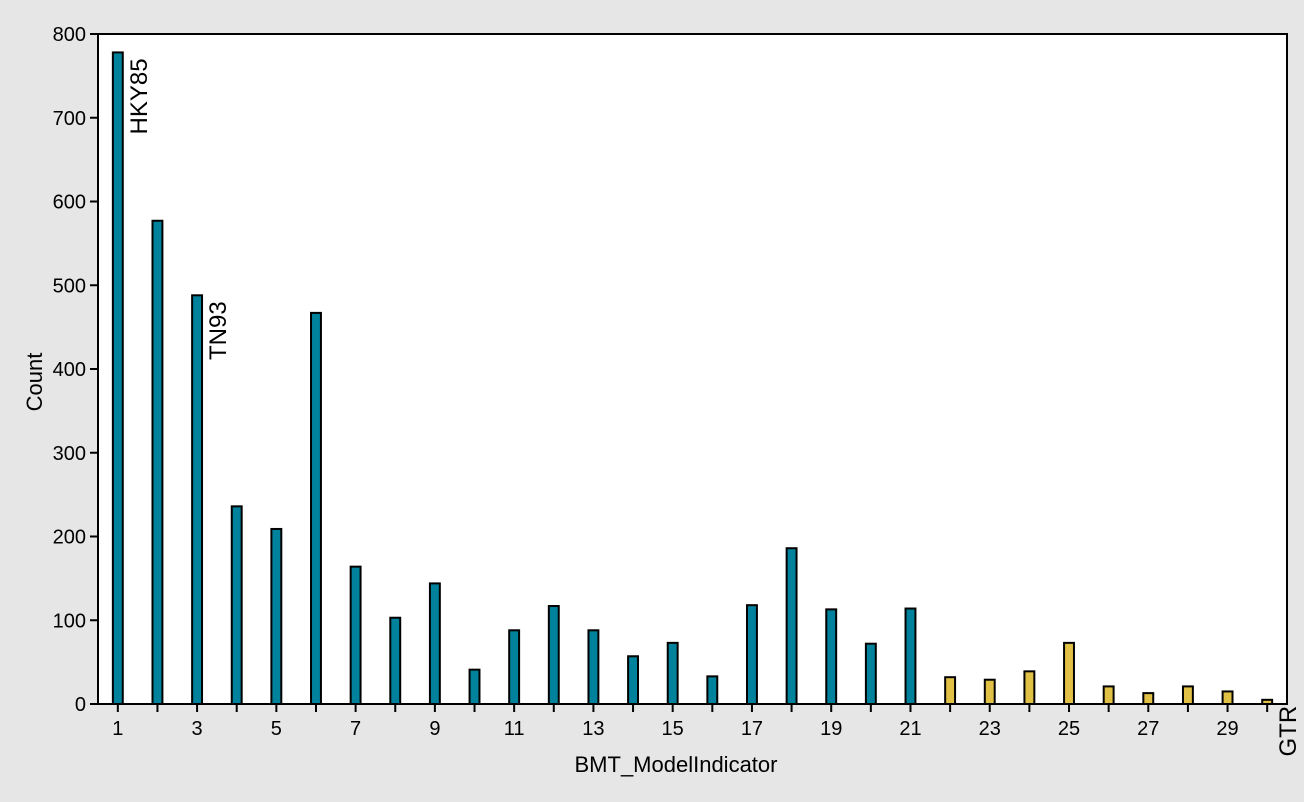  I want to click on y-tick-label: 300, so click(69, 454).